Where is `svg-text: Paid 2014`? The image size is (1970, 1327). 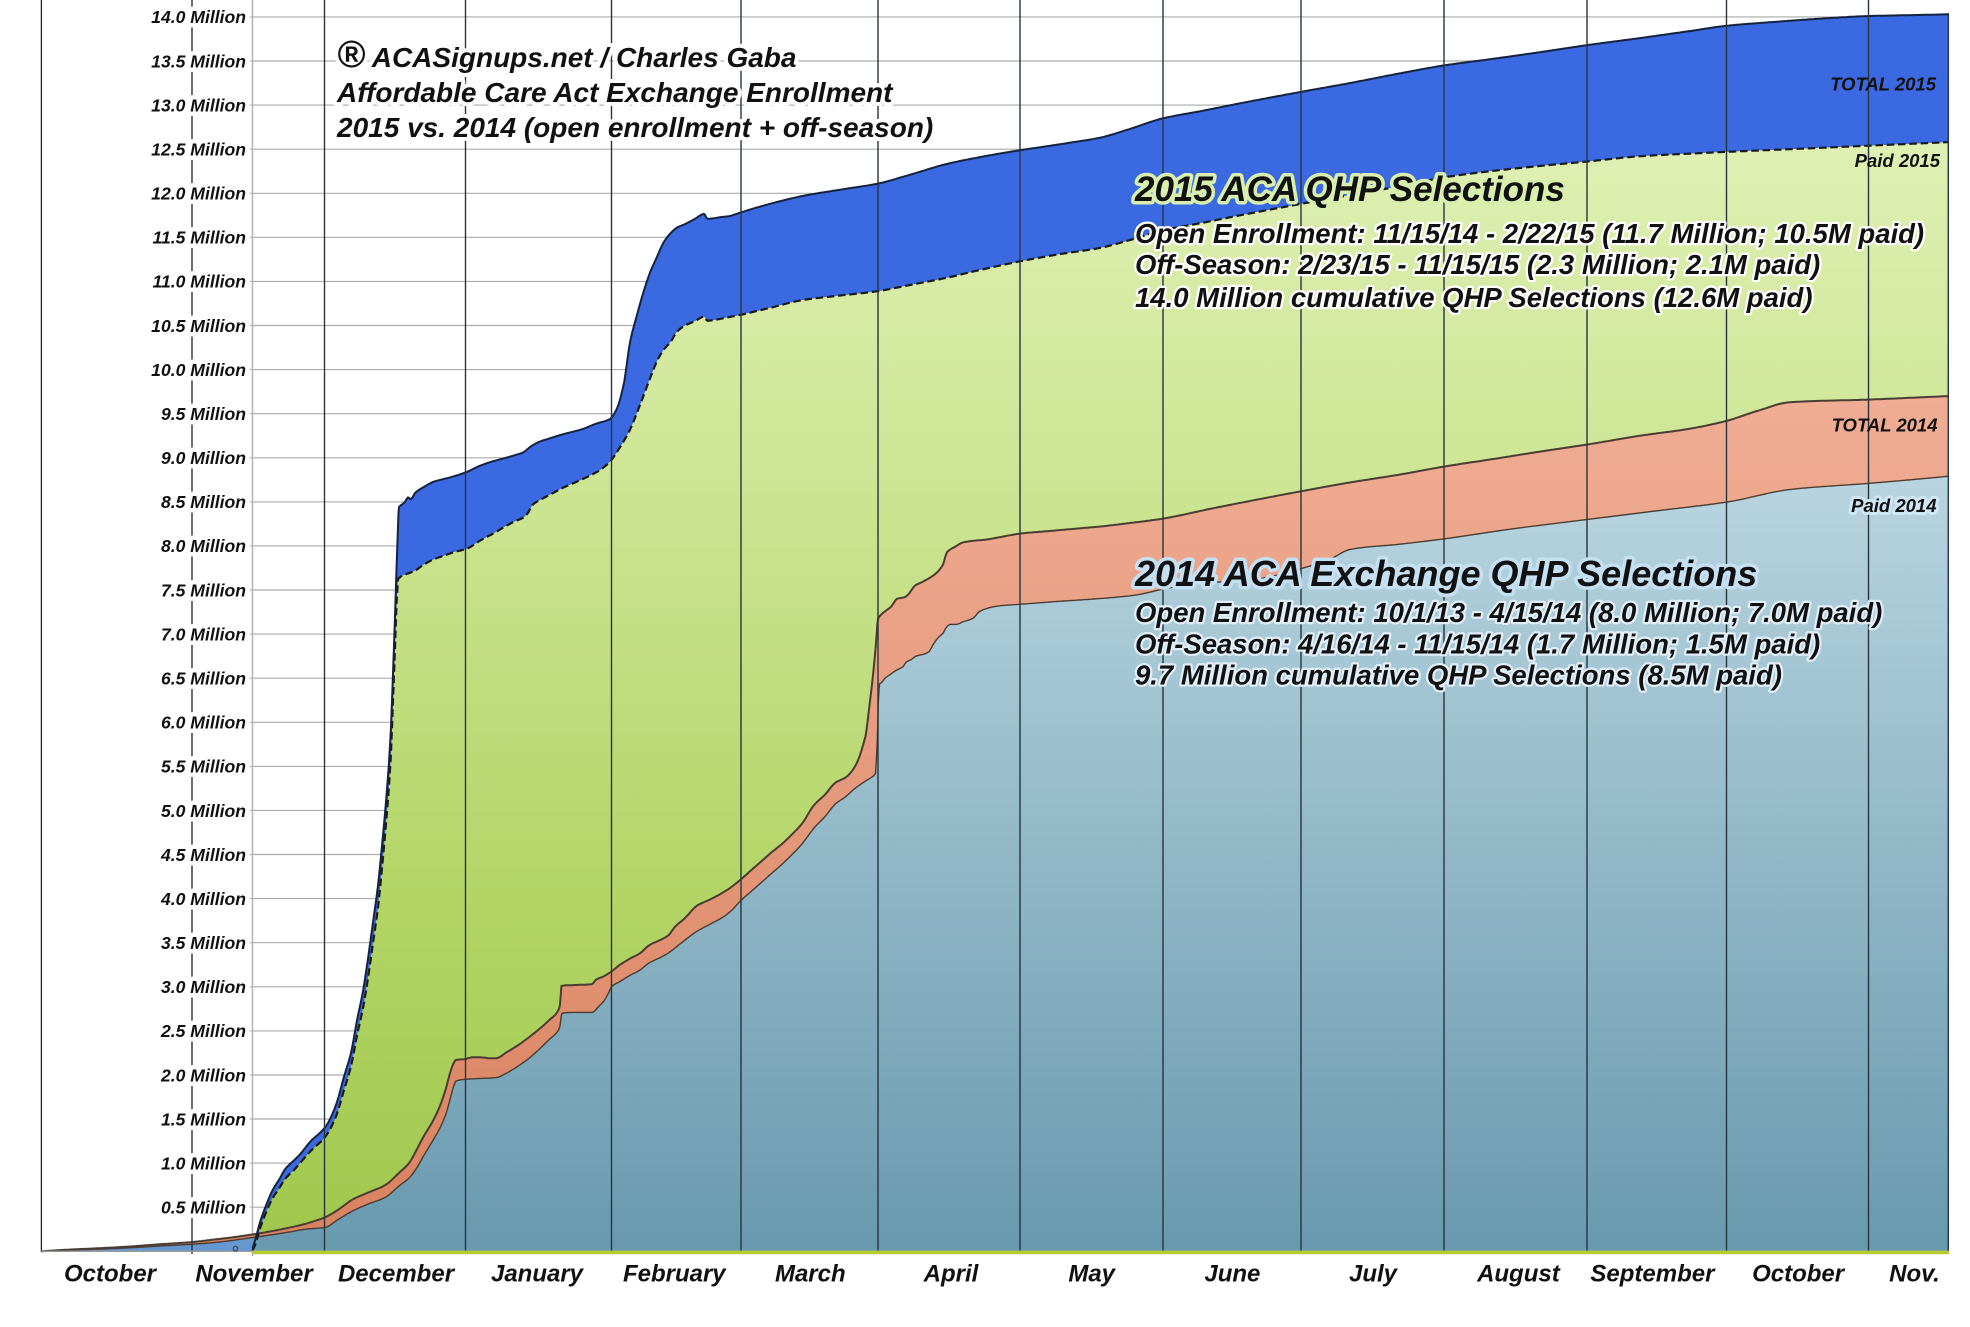
svg-text: Paid 2014 is located at coordinates (1893, 505).